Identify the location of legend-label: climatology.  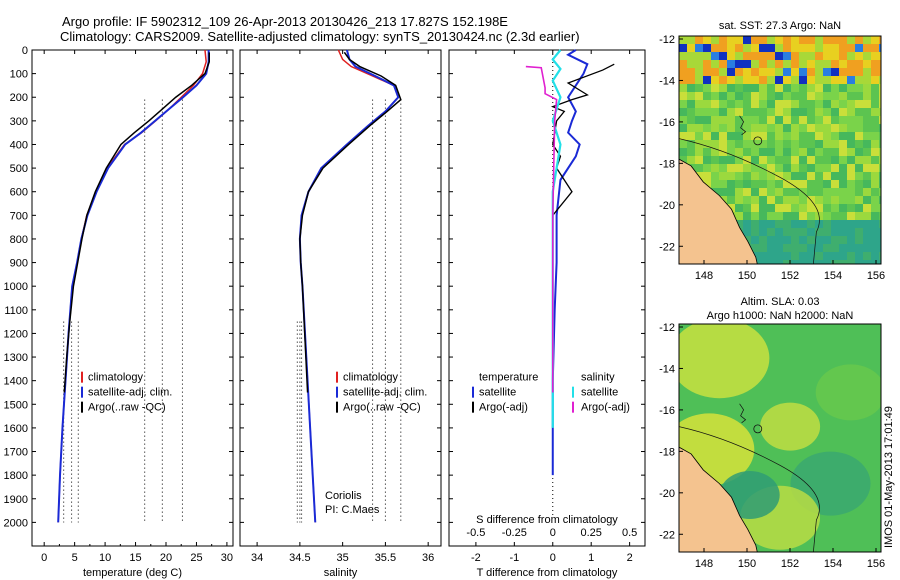
(371, 378).